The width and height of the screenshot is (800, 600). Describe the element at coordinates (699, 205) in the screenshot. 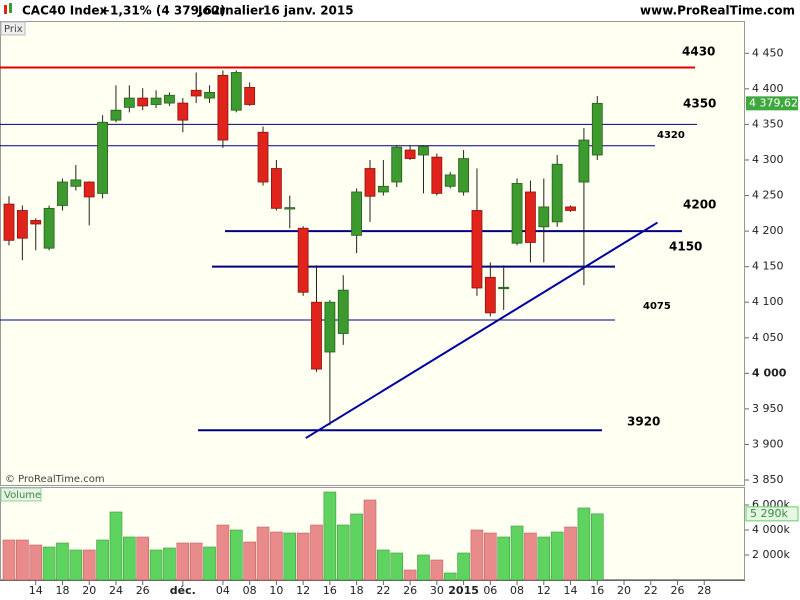

I see `level-label: 4200` at that location.